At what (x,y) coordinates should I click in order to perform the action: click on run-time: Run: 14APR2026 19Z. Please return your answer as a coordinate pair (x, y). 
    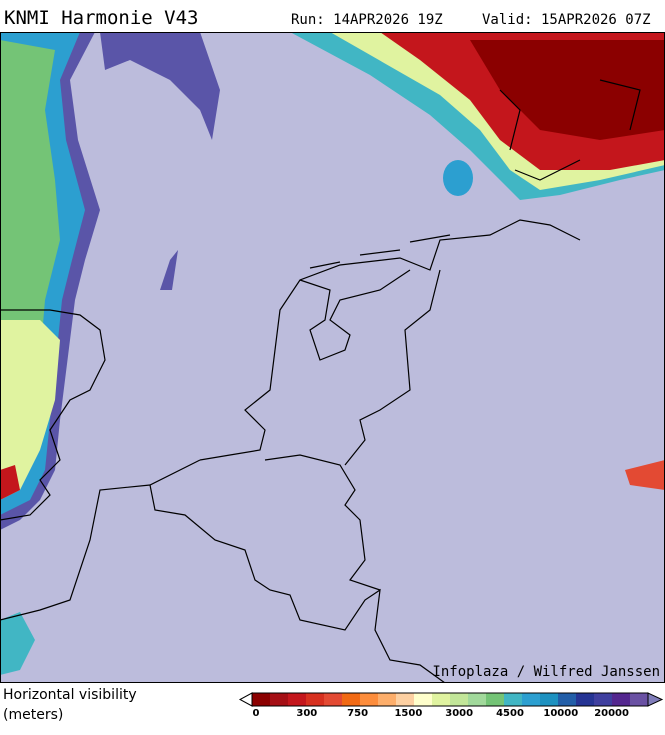
    Looking at the image, I should click on (367, 20).